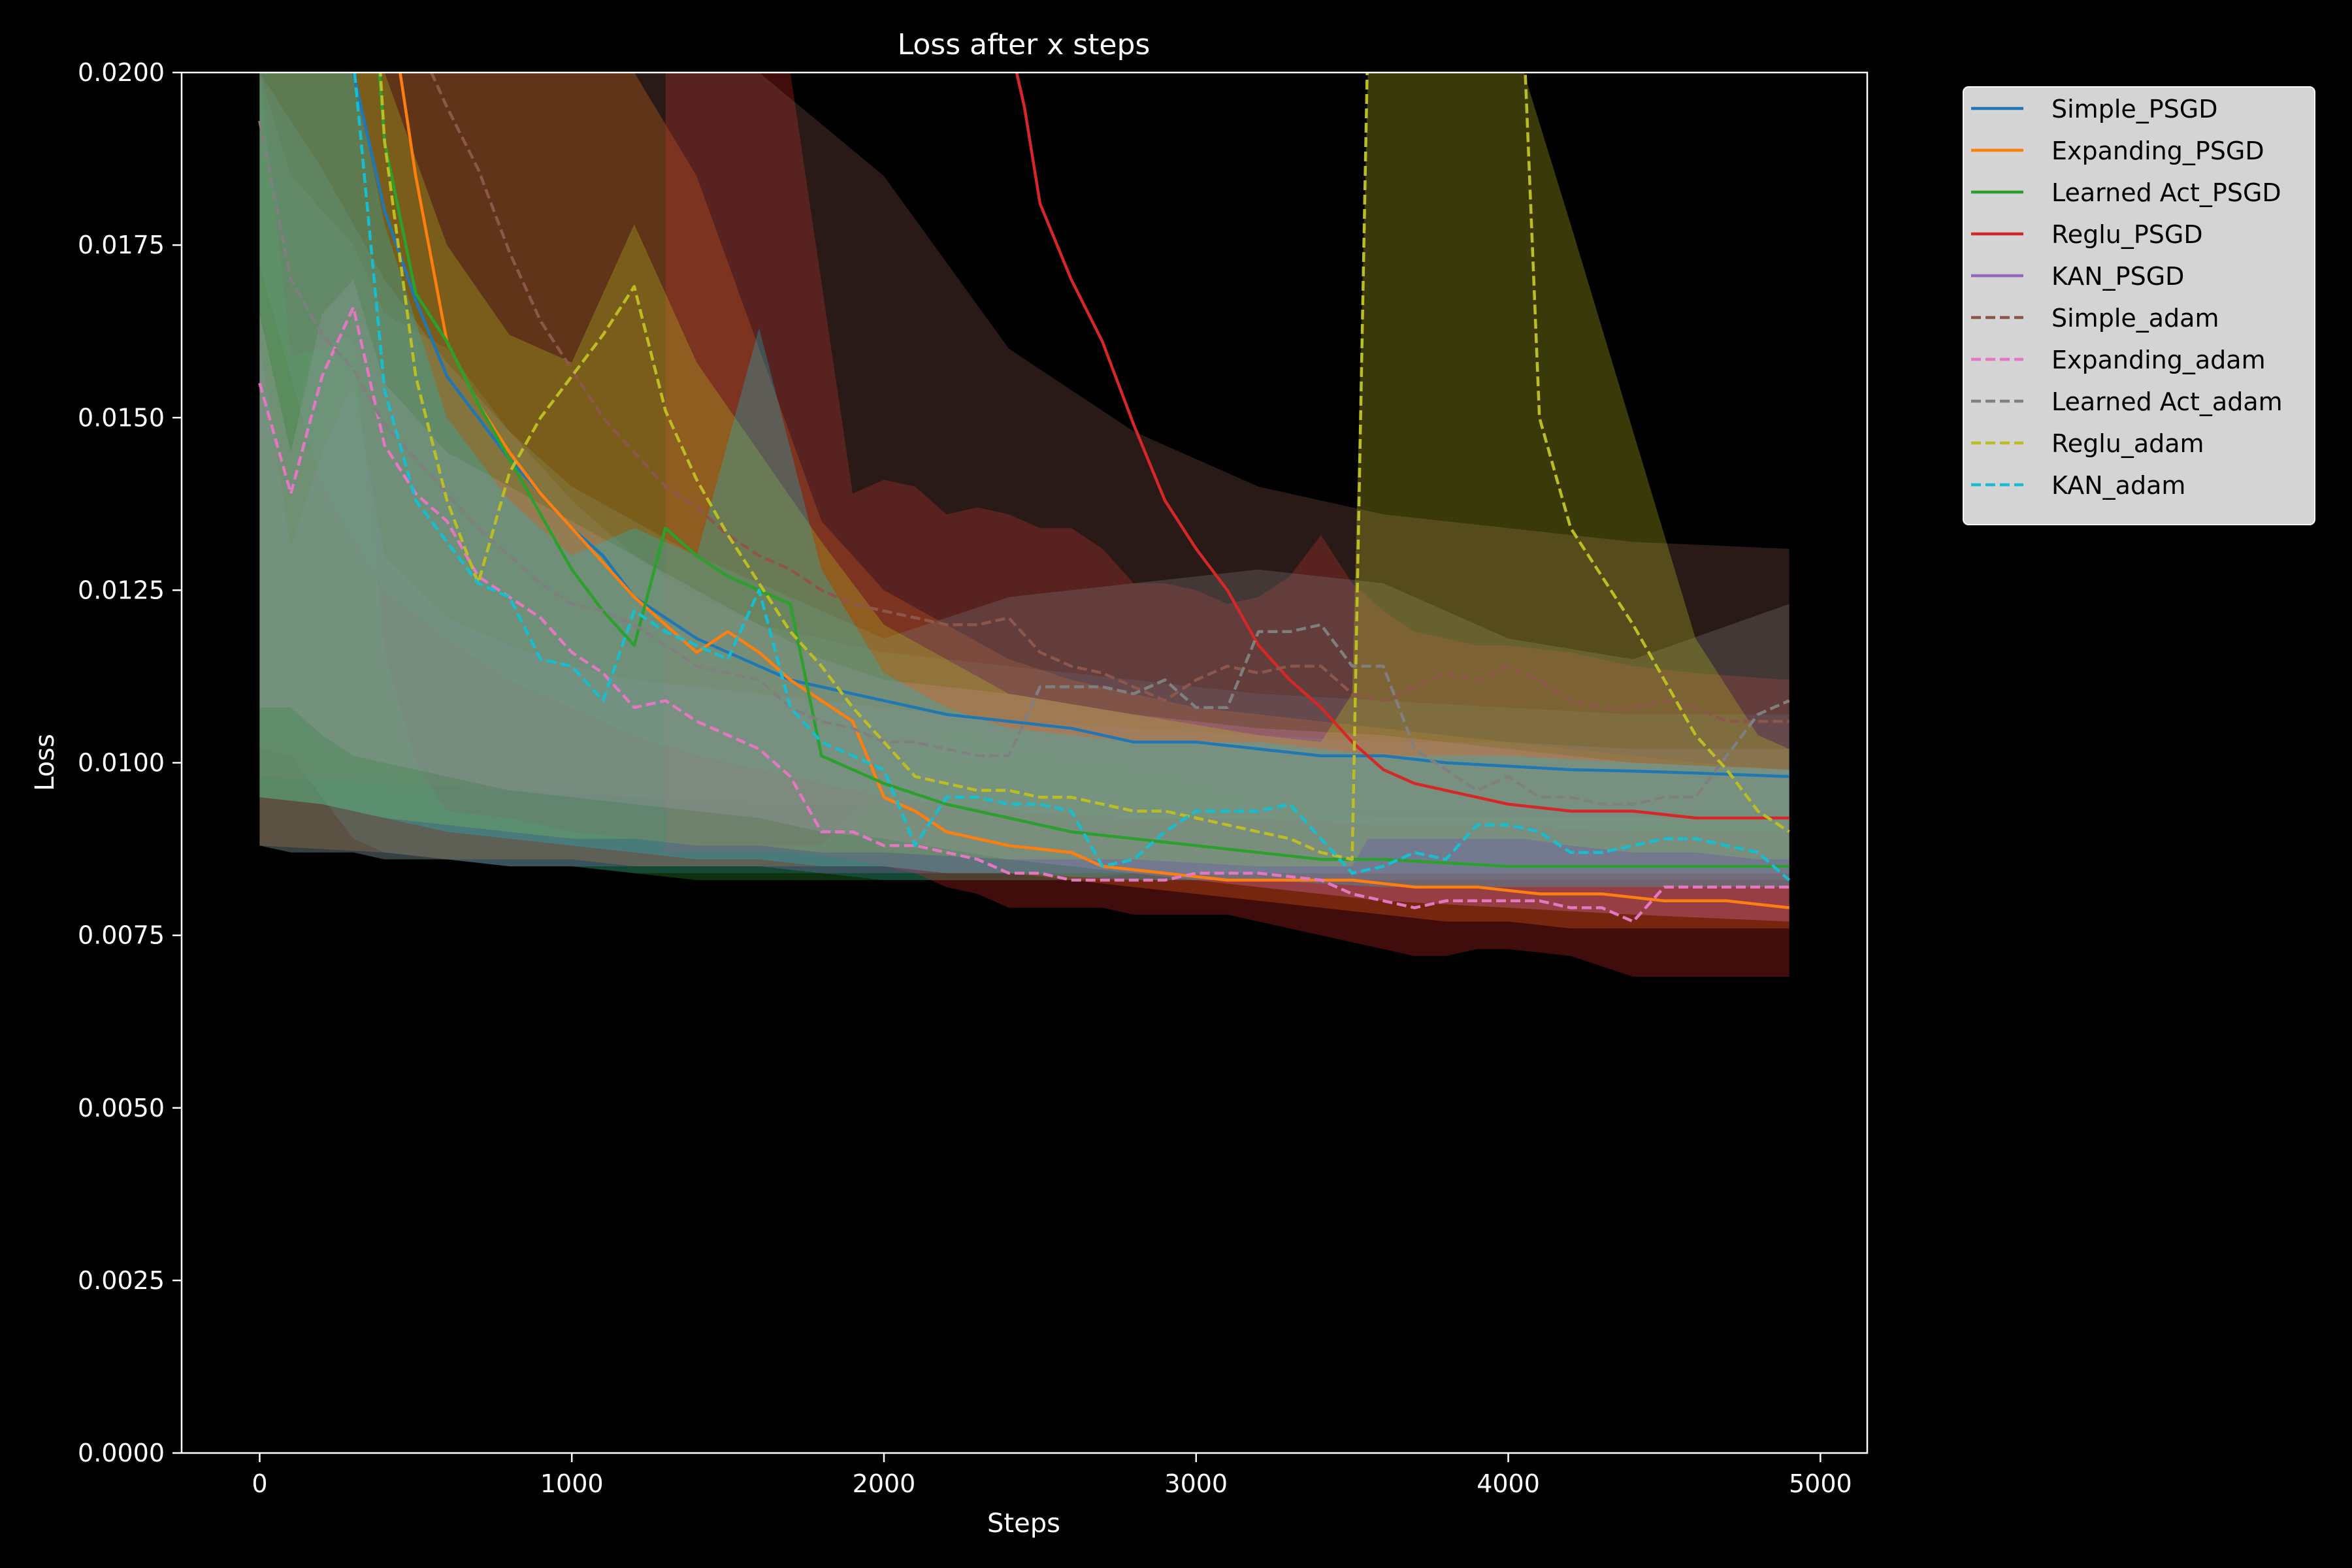 The image size is (2352, 1568). I want to click on legend-label-expanding-psgd: Expanding_PSGD, so click(2157, 151).